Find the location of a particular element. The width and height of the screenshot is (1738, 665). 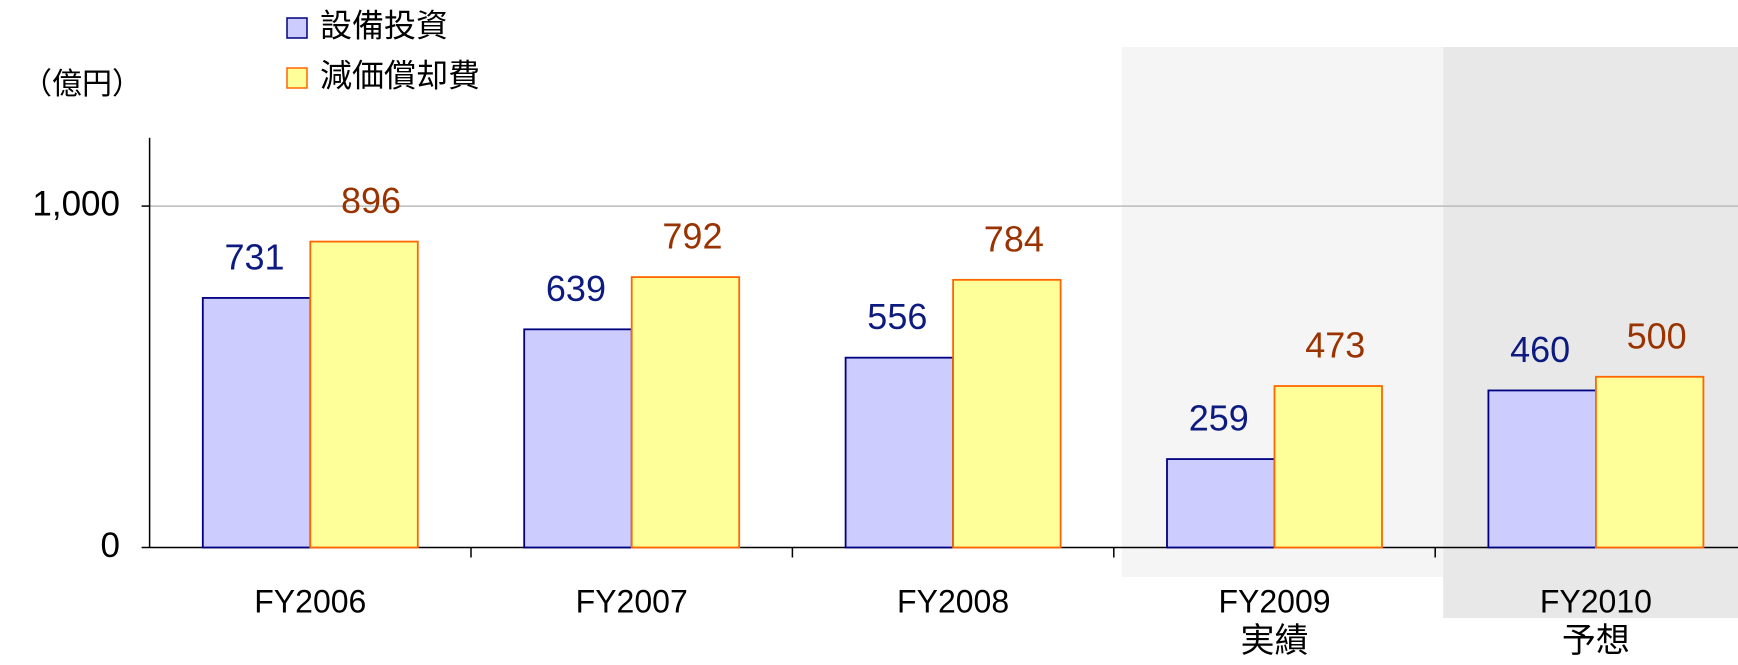

data-label: 792 is located at coordinates (692, 236).